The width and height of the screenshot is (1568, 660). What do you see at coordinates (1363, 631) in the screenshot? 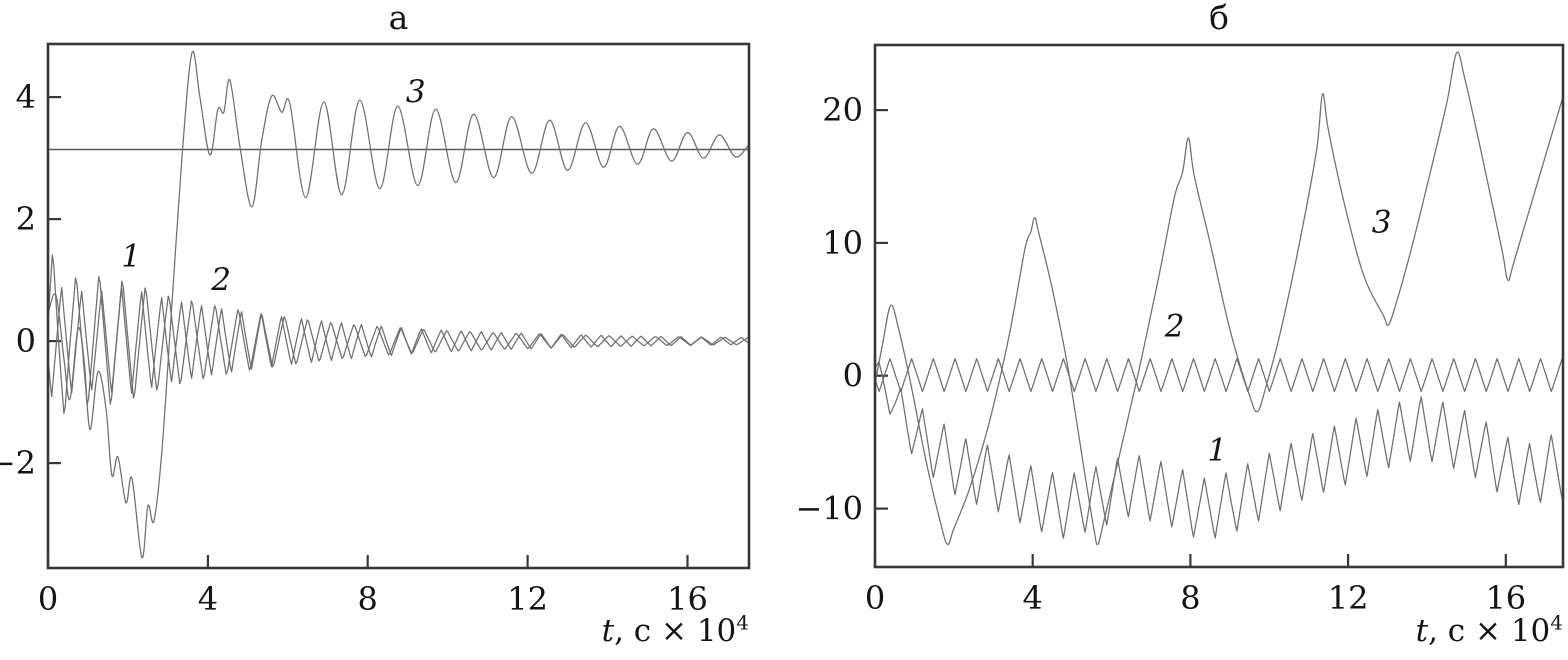
I see `x-axis-label-b: t, с × 104` at bounding box center [1363, 631].